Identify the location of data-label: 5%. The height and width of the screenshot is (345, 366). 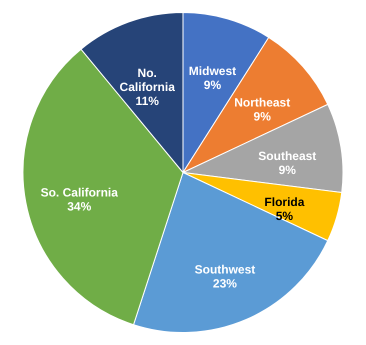
(285, 215).